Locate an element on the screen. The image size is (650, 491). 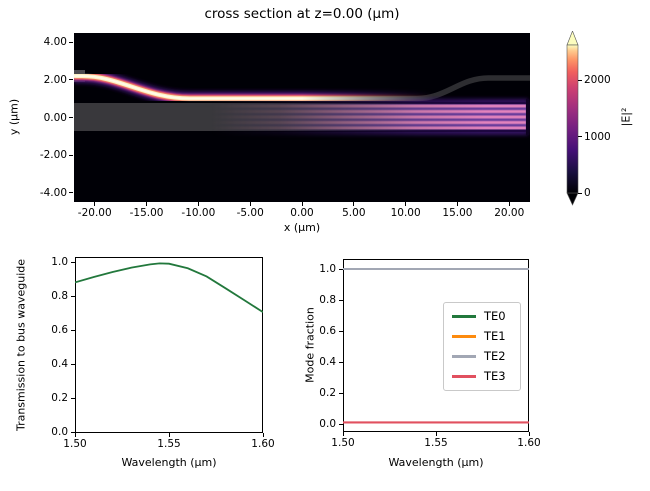
mode-fraction-plot: TE0 TE1 TE2 TE3 is located at coordinates (436, 345).